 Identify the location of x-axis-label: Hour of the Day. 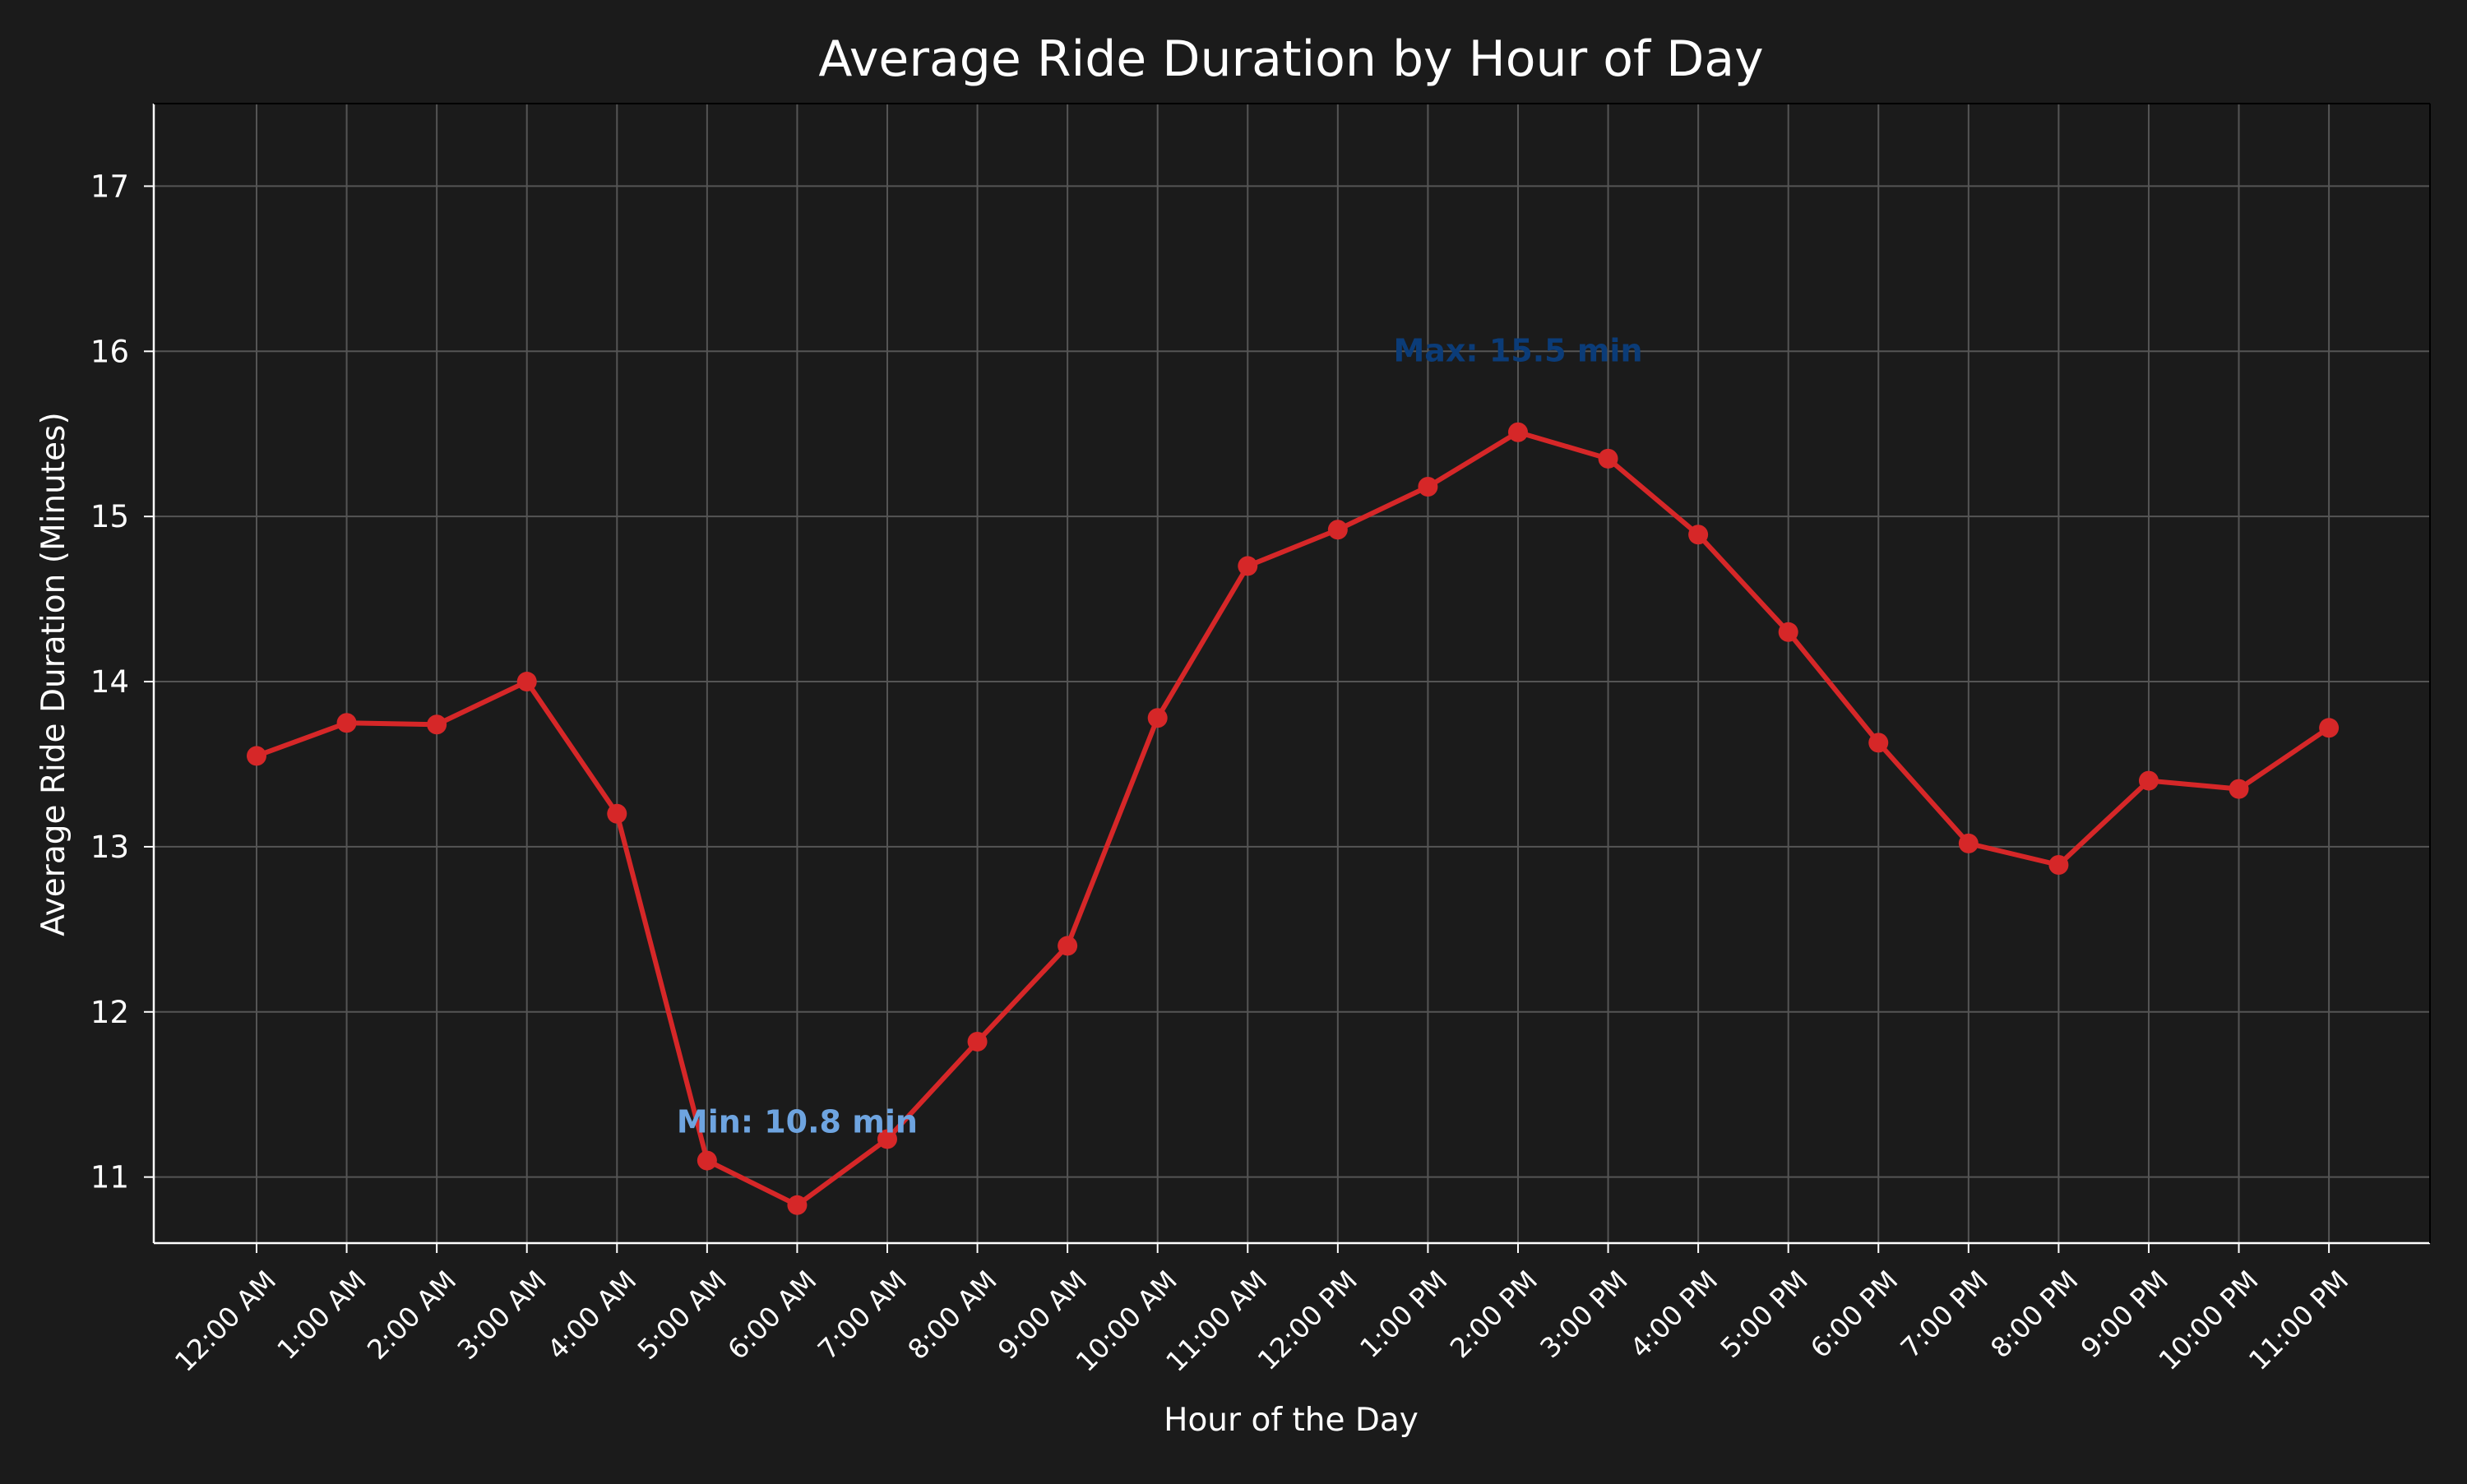
(1291, 1421).